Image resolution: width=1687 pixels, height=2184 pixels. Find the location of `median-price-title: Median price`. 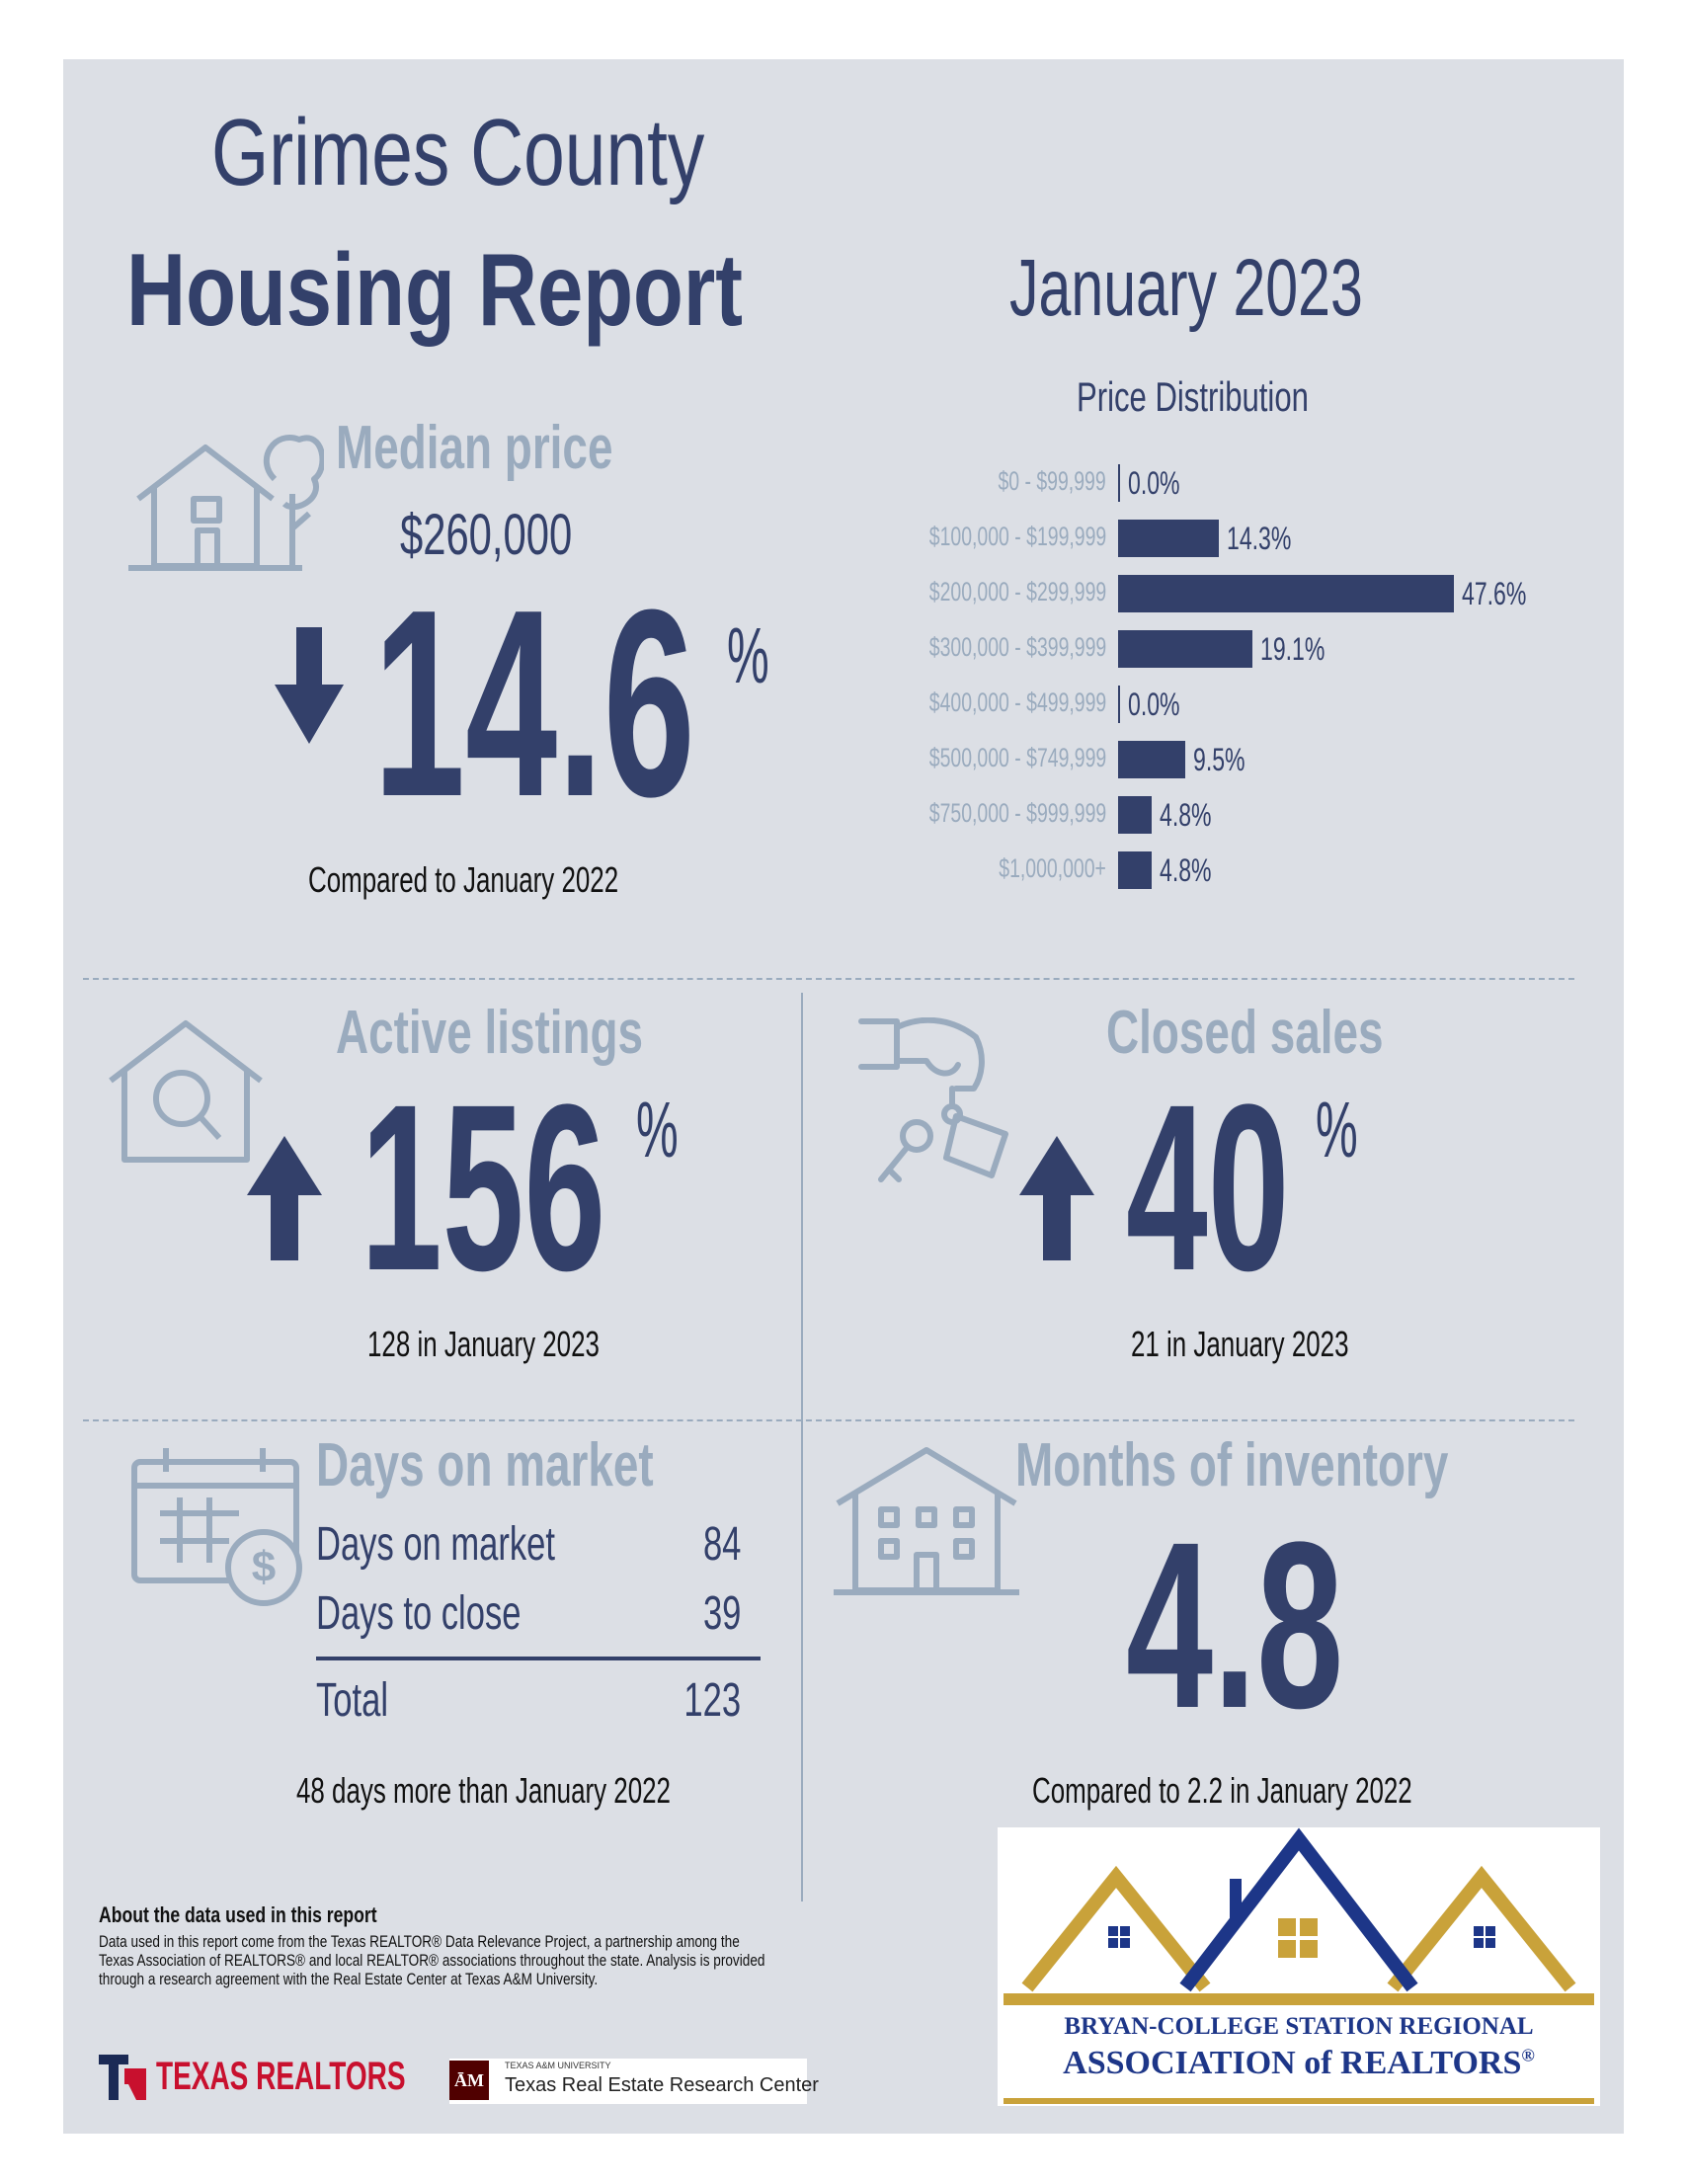

median-price-title: Median price is located at coordinates (474, 448).